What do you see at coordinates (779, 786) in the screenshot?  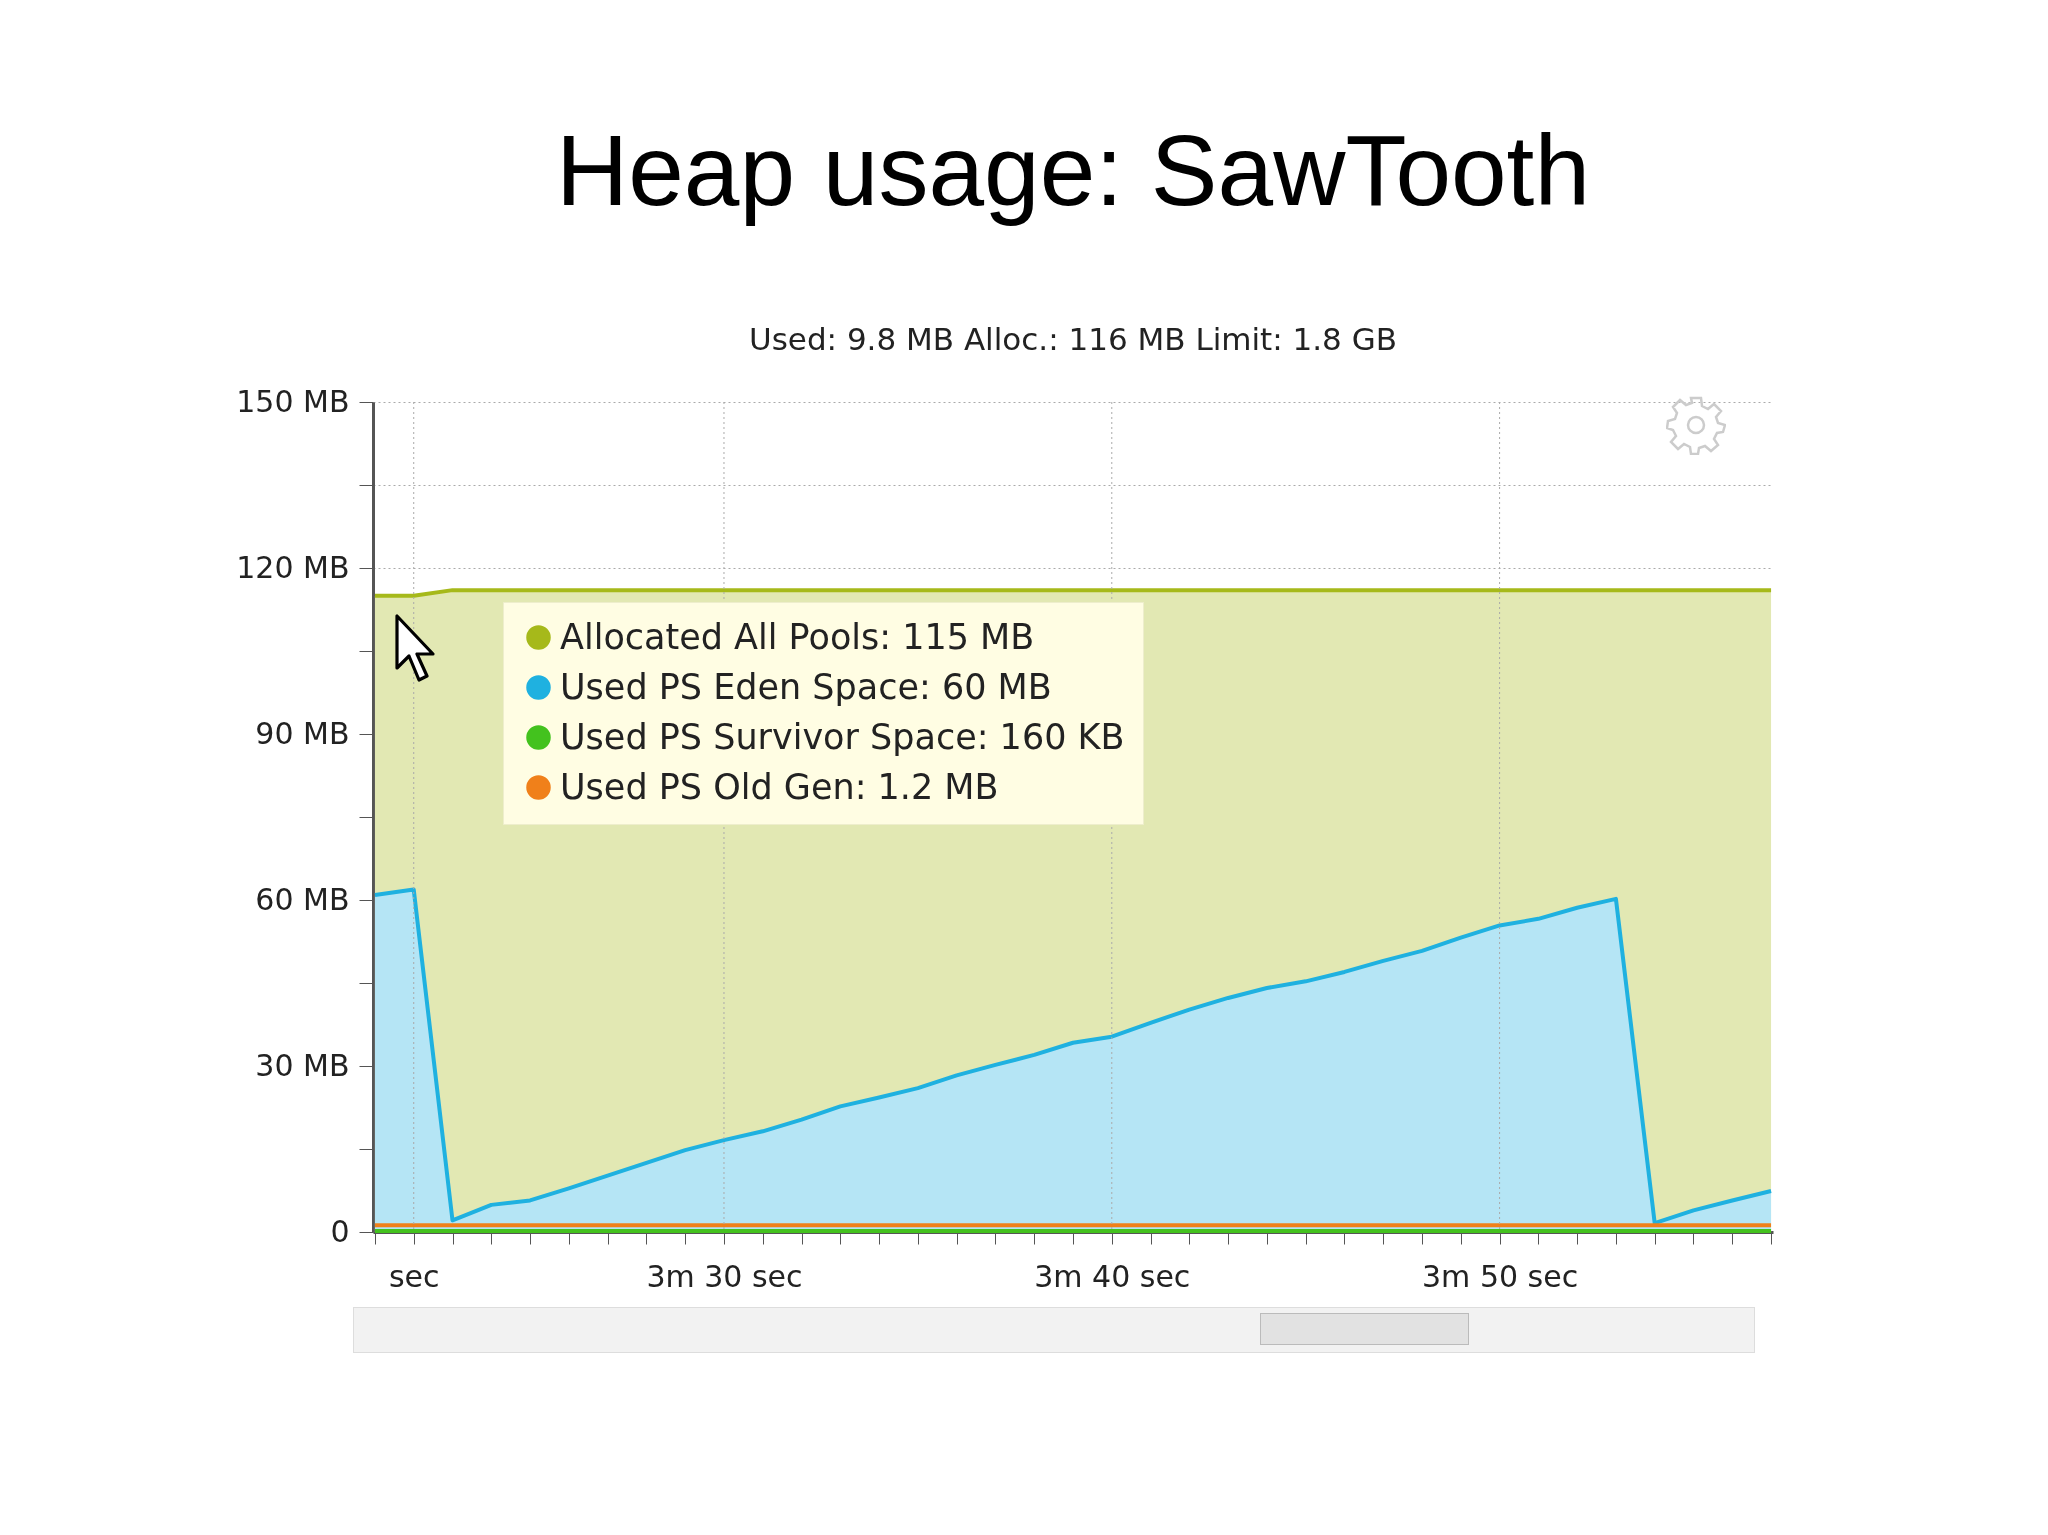 I see `legend-label: Used PS Old Gen: 1.2 MB` at bounding box center [779, 786].